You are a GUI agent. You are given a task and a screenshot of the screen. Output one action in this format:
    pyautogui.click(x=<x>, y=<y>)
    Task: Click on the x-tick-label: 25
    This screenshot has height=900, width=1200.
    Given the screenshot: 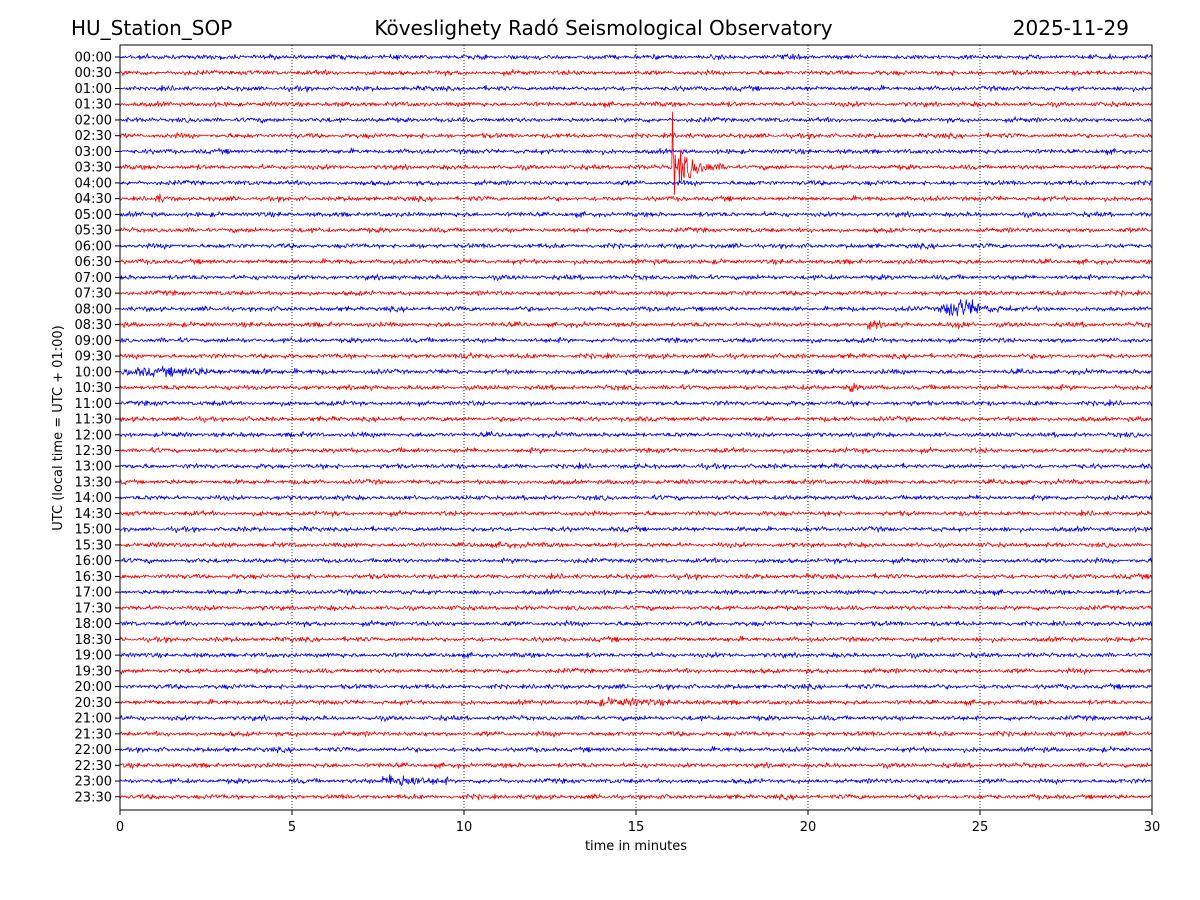 What is the action you would take?
    pyautogui.click(x=980, y=827)
    